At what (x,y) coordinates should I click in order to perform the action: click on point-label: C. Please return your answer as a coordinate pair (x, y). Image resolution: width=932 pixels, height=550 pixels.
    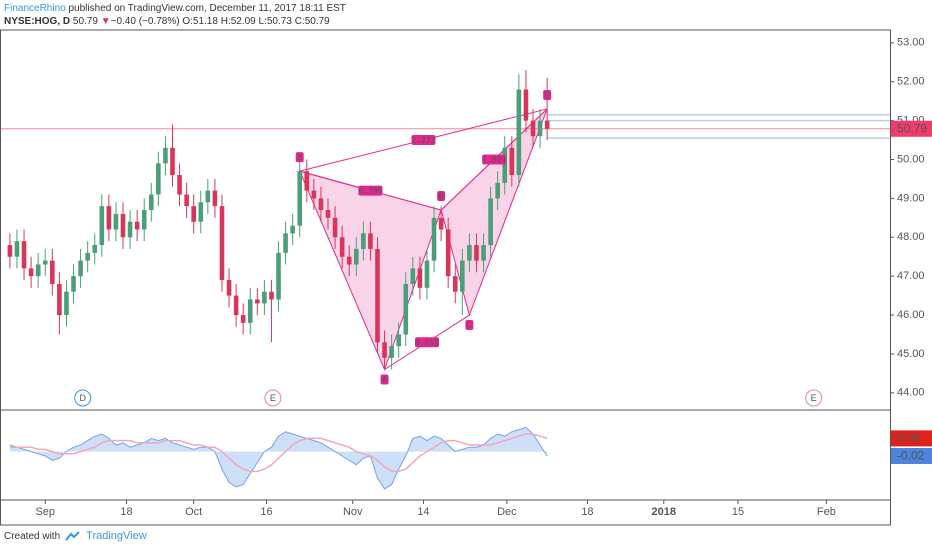
    Looking at the image, I should click on (469, 325).